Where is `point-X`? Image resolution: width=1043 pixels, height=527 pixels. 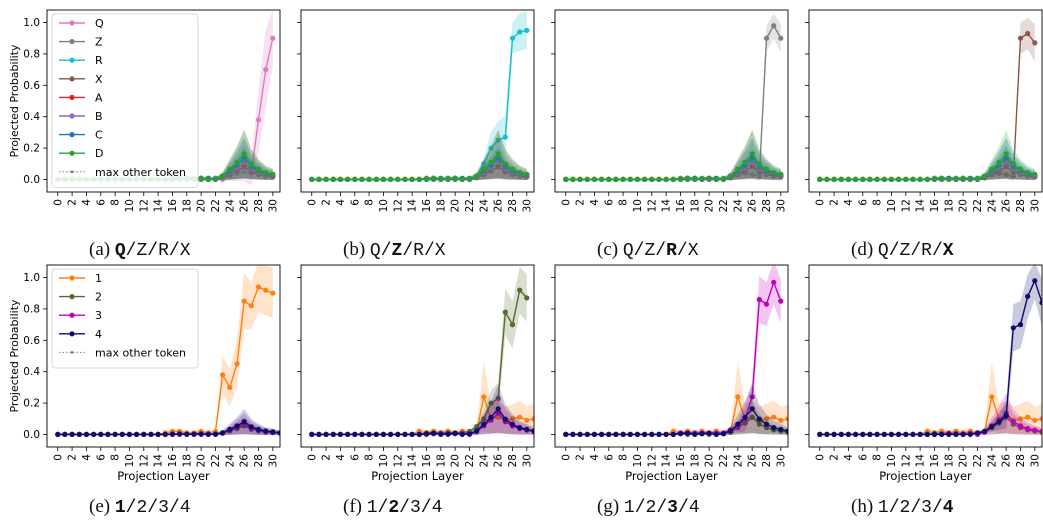 point-X is located at coordinates (1006, 175).